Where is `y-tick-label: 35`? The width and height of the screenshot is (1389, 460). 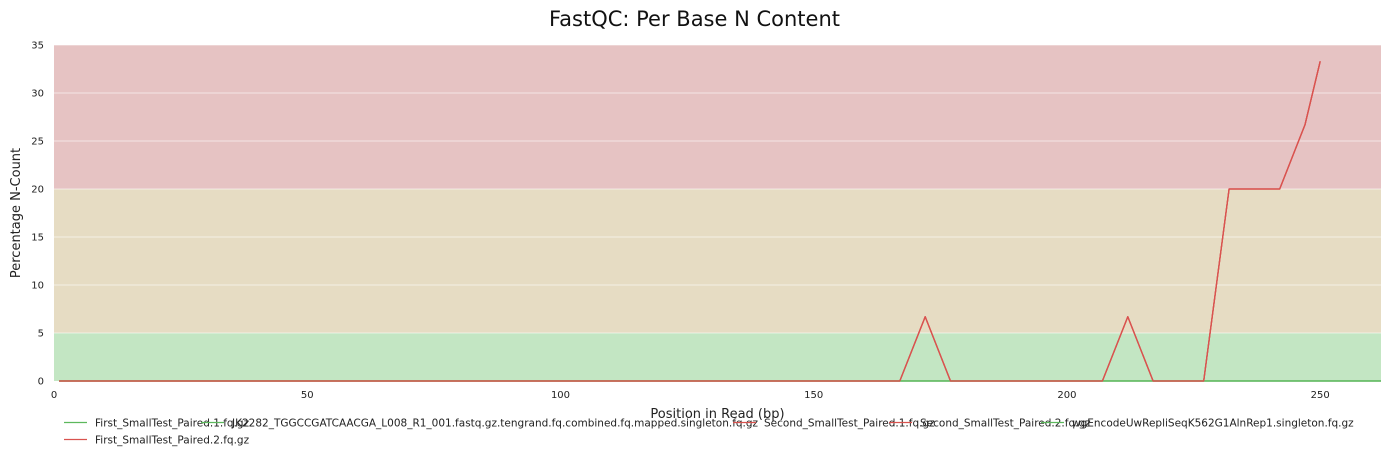
y-tick-label: 35 is located at coordinates (37, 46).